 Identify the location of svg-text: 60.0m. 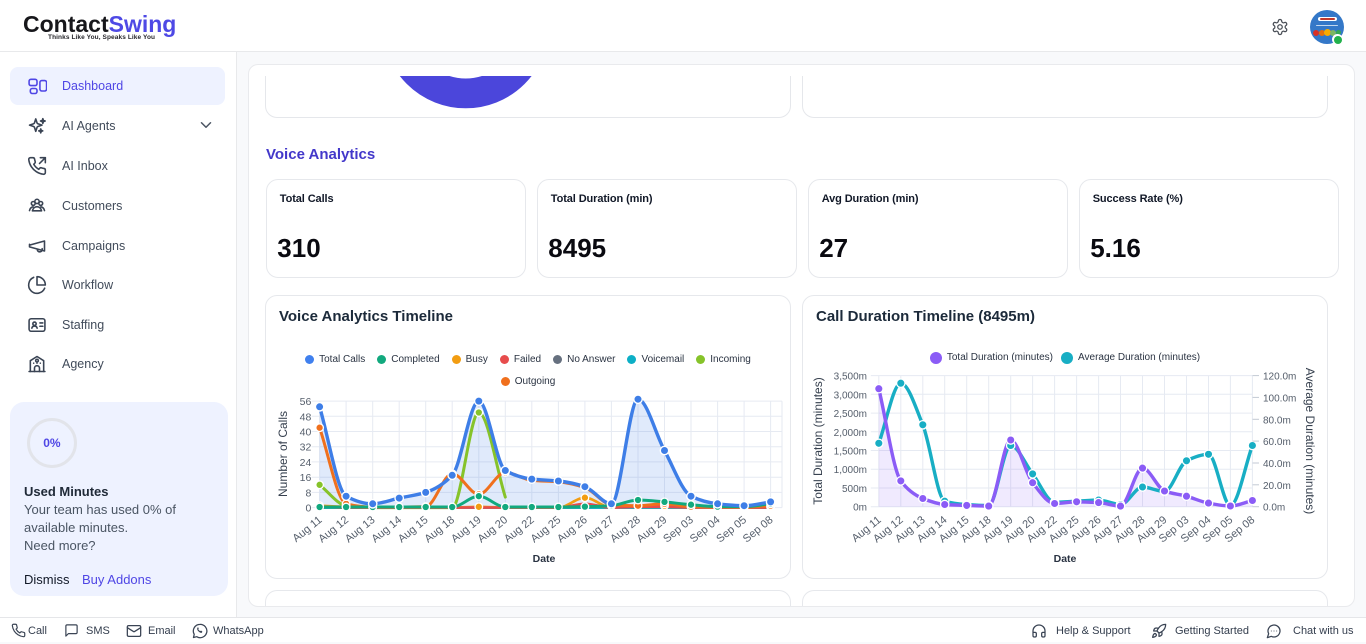
(1277, 442).